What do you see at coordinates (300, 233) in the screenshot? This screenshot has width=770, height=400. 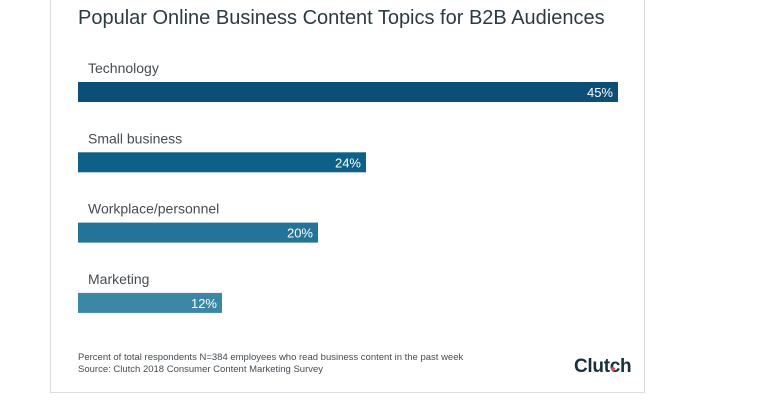 I see `value-label-workplace-personnel: 20%` at bounding box center [300, 233].